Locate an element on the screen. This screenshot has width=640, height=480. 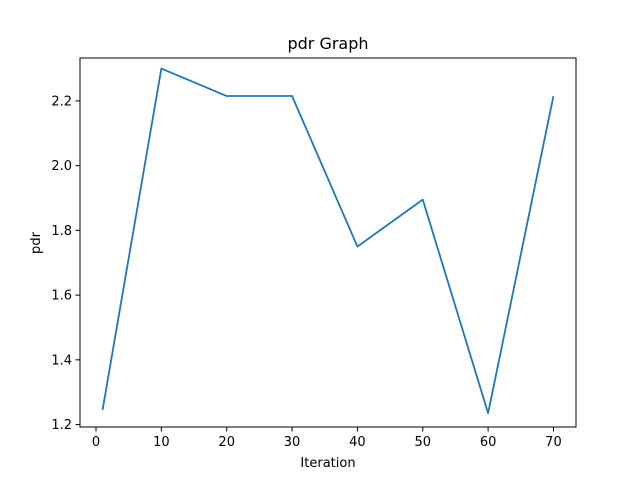
y-tick-label: 1.6 is located at coordinates (61, 296).